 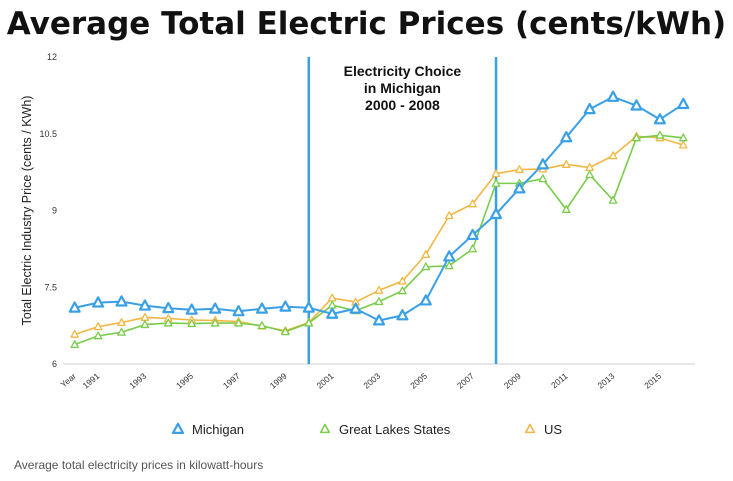 What do you see at coordinates (559, 381) in the screenshot?
I see `x-tick-label: 2011` at bounding box center [559, 381].